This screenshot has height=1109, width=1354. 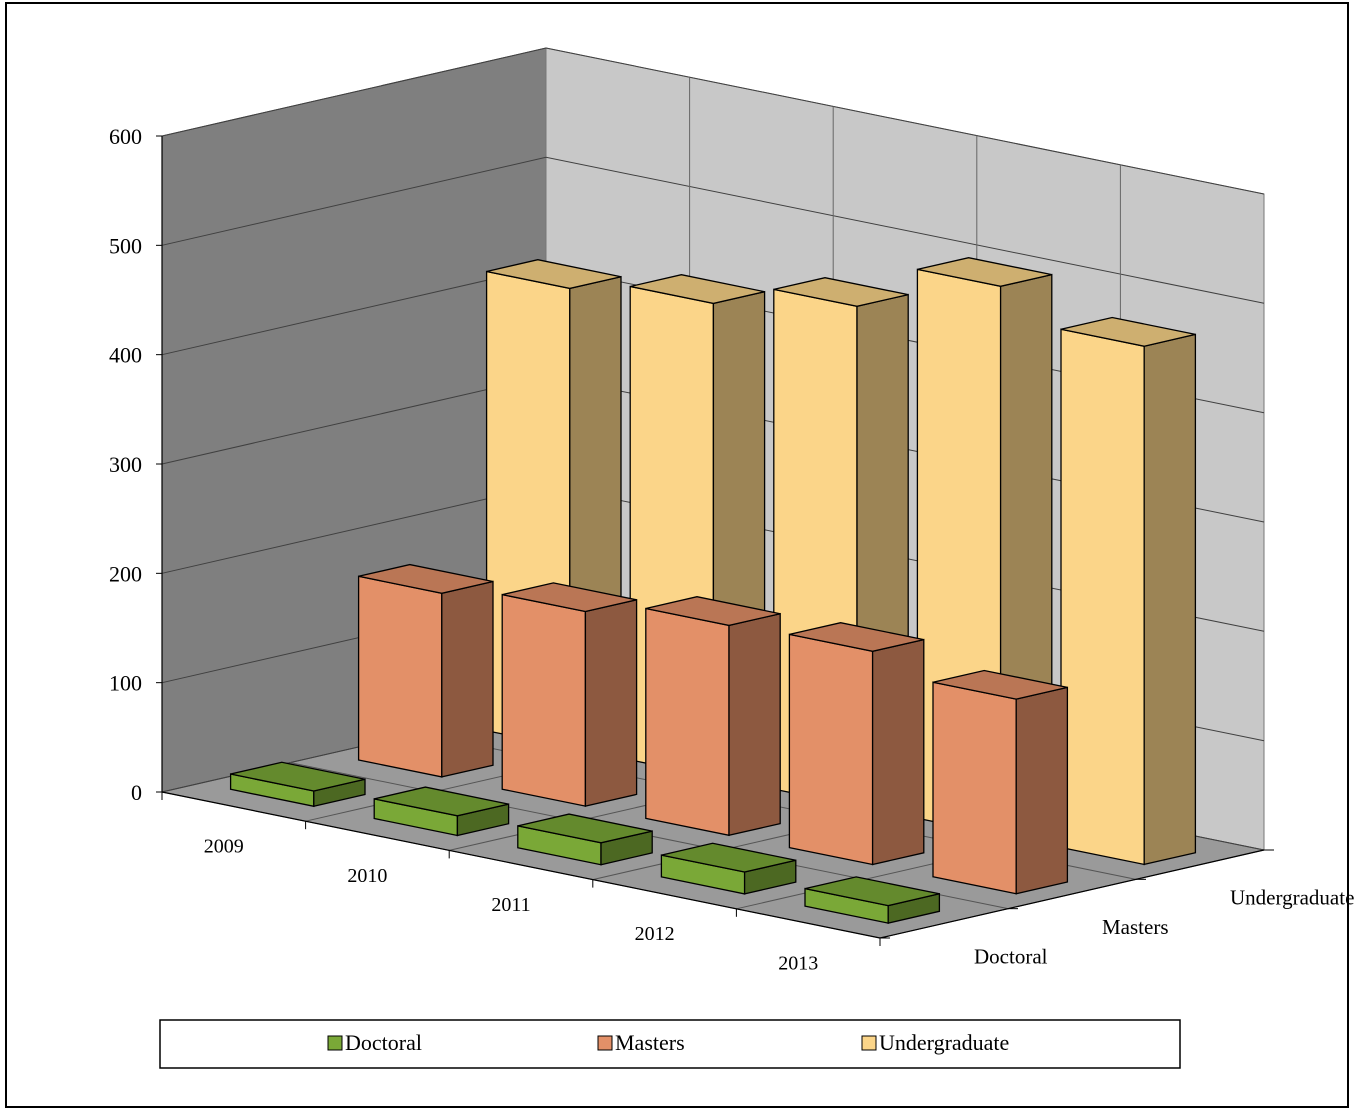 What do you see at coordinates (125, 683) in the screenshot?
I see `y-tick-label: 100` at bounding box center [125, 683].